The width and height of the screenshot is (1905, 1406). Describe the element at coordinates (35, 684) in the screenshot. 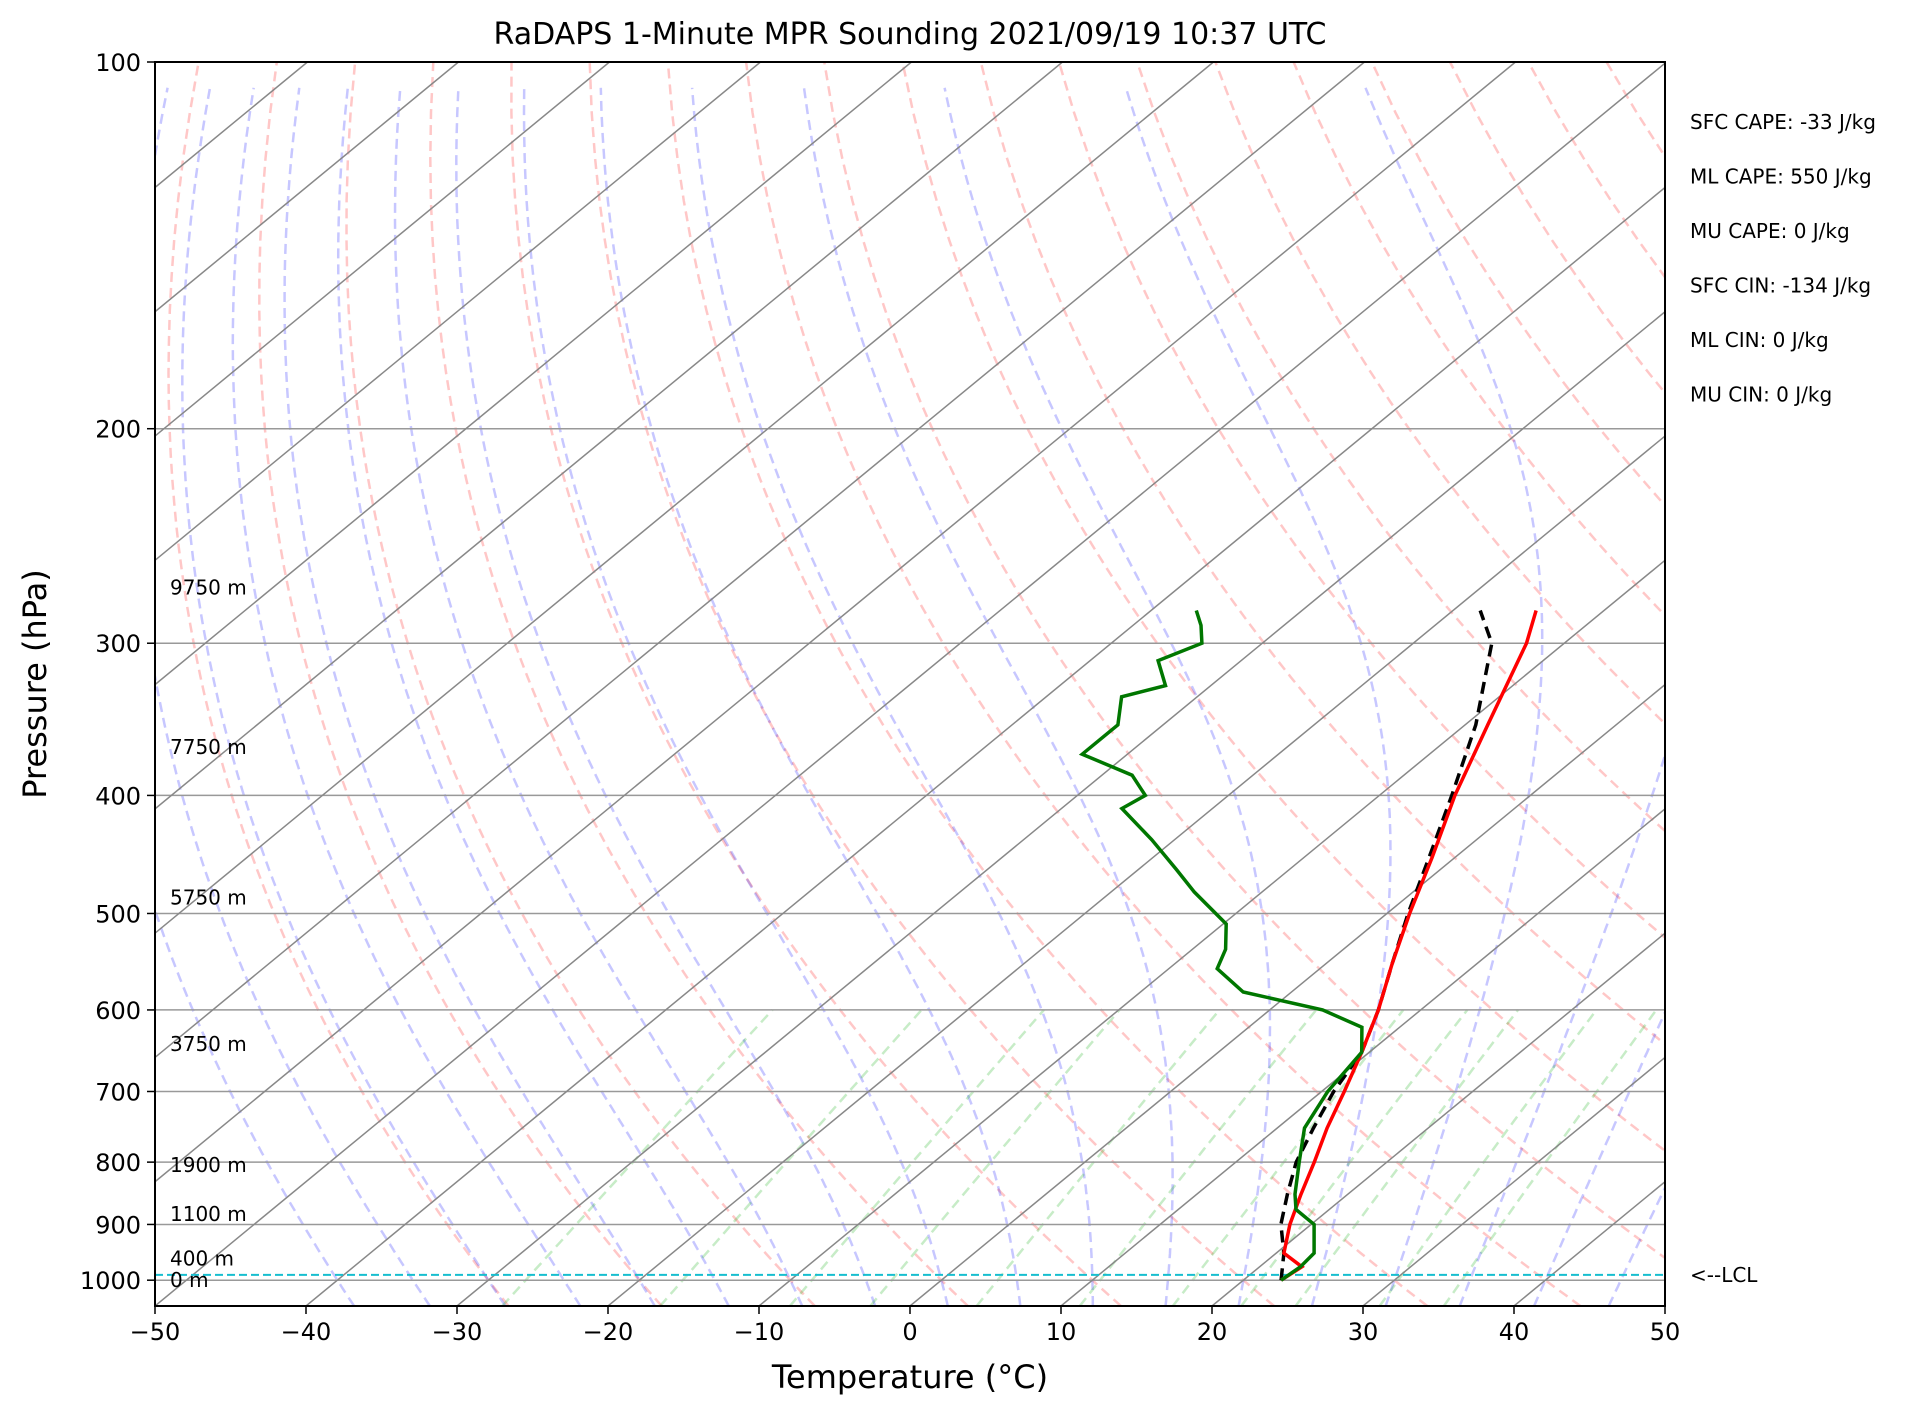

I see `y-axis-label: Pressure (hPa)` at that location.